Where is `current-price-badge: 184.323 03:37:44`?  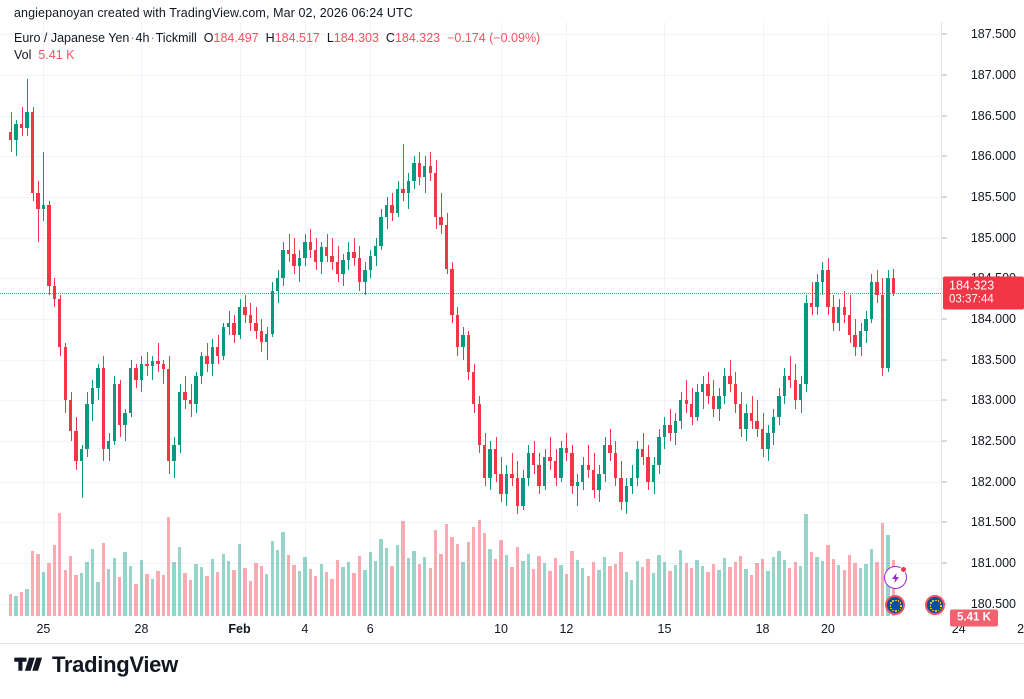
current-price-badge: 184.323 03:37:44 is located at coordinates (983, 293).